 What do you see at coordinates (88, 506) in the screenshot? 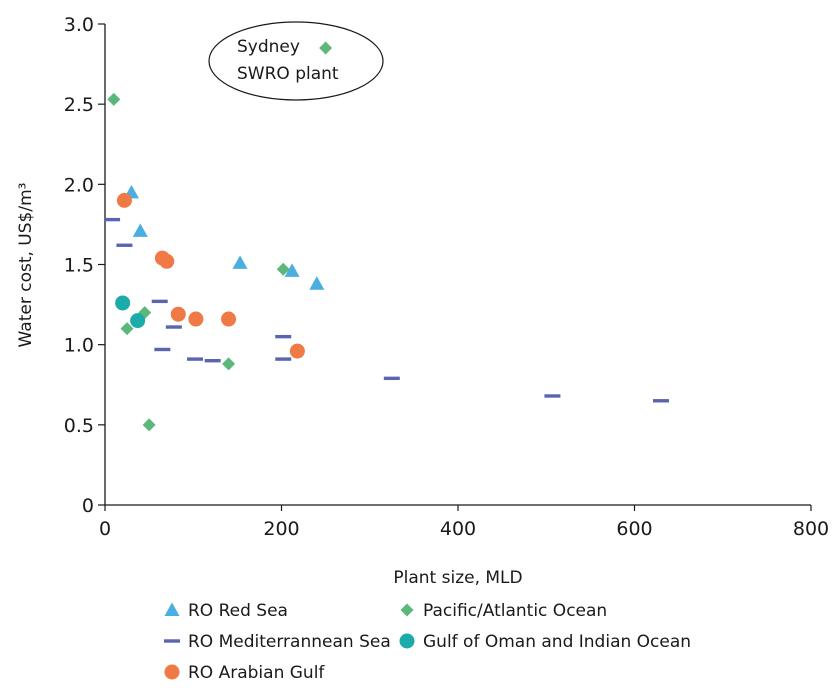
I see `y-tick-label: 0` at bounding box center [88, 506].